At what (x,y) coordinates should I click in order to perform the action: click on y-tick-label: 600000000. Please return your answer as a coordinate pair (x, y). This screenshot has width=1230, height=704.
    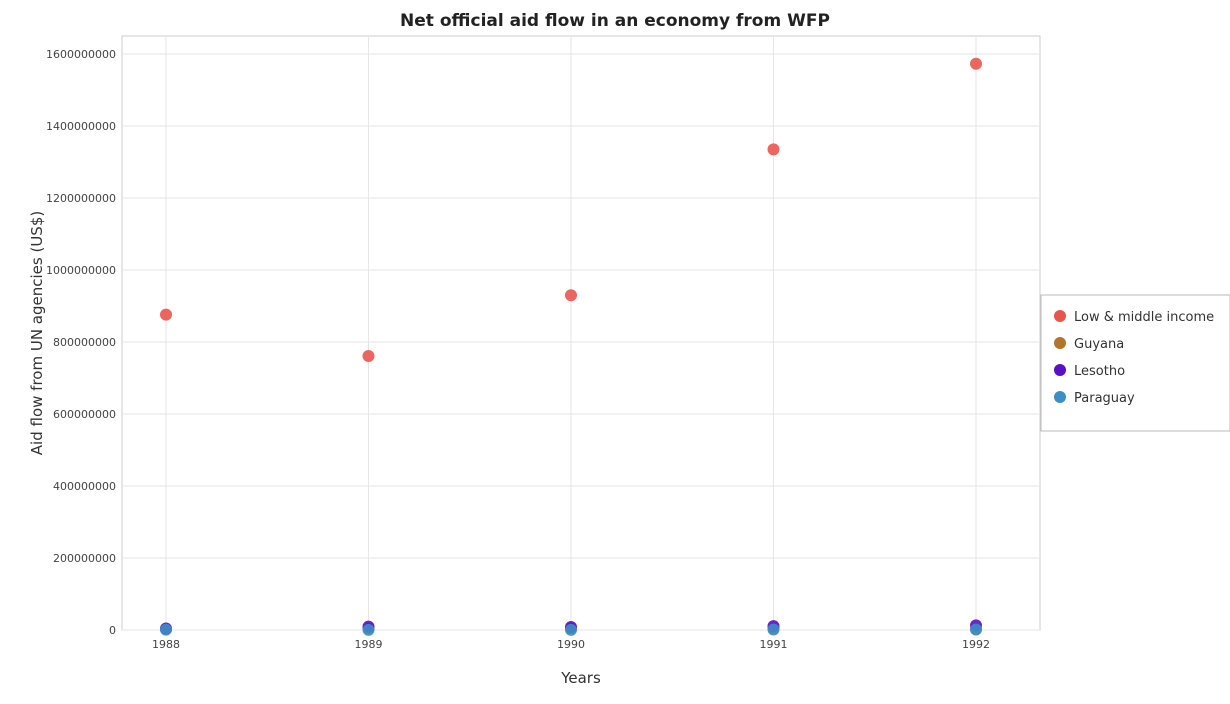
    Looking at the image, I should click on (84, 414).